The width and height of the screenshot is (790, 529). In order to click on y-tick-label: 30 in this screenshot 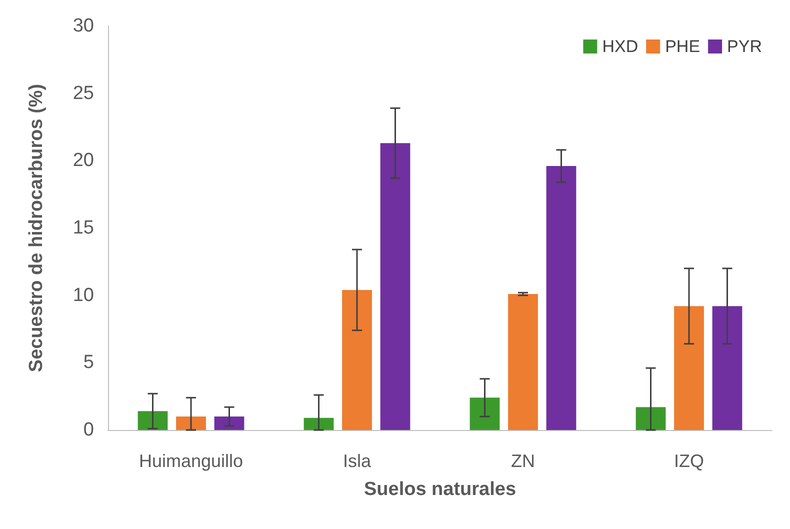, I will do `click(83, 26)`.